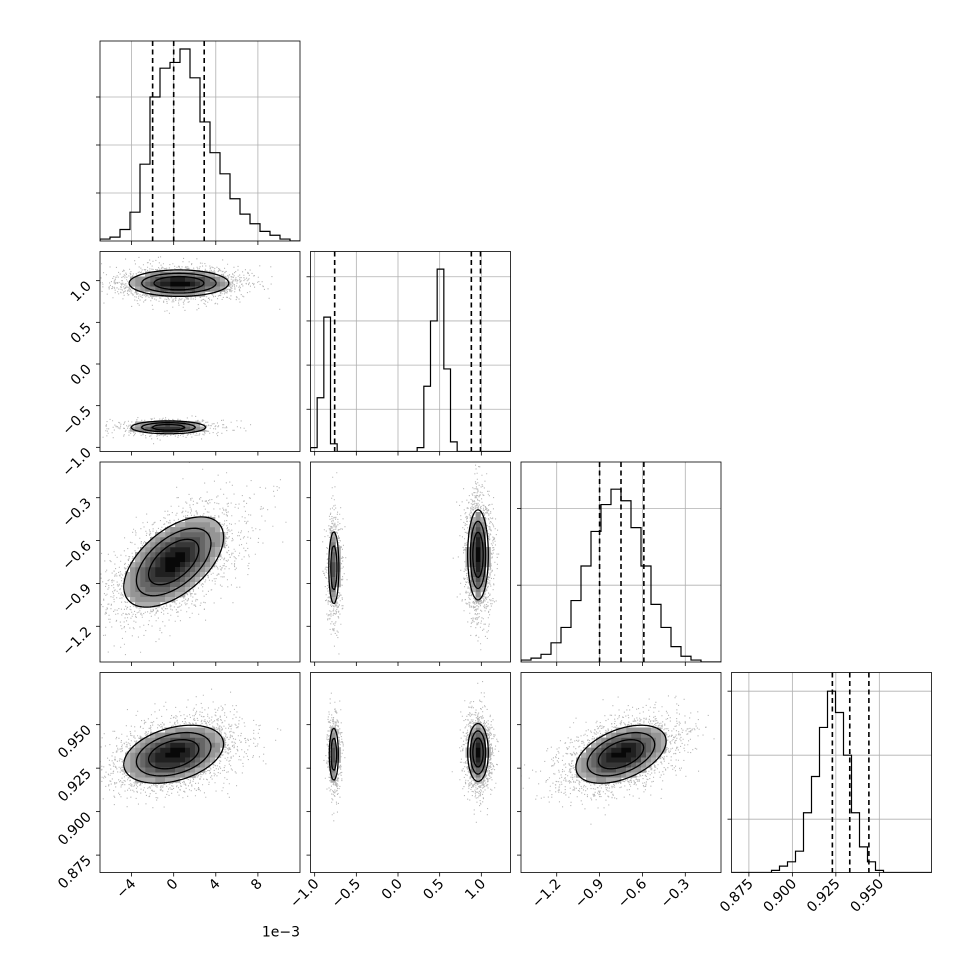 Image resolution: width=970 pixels, height=970 pixels. I want to click on x-tick-label: −1.0, so click(304, 893).